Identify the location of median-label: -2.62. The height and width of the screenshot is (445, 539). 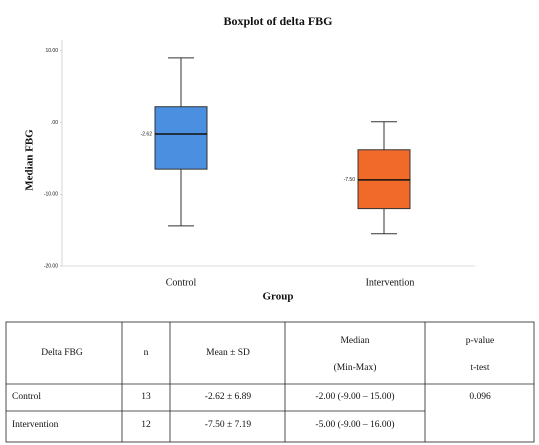
(147, 134).